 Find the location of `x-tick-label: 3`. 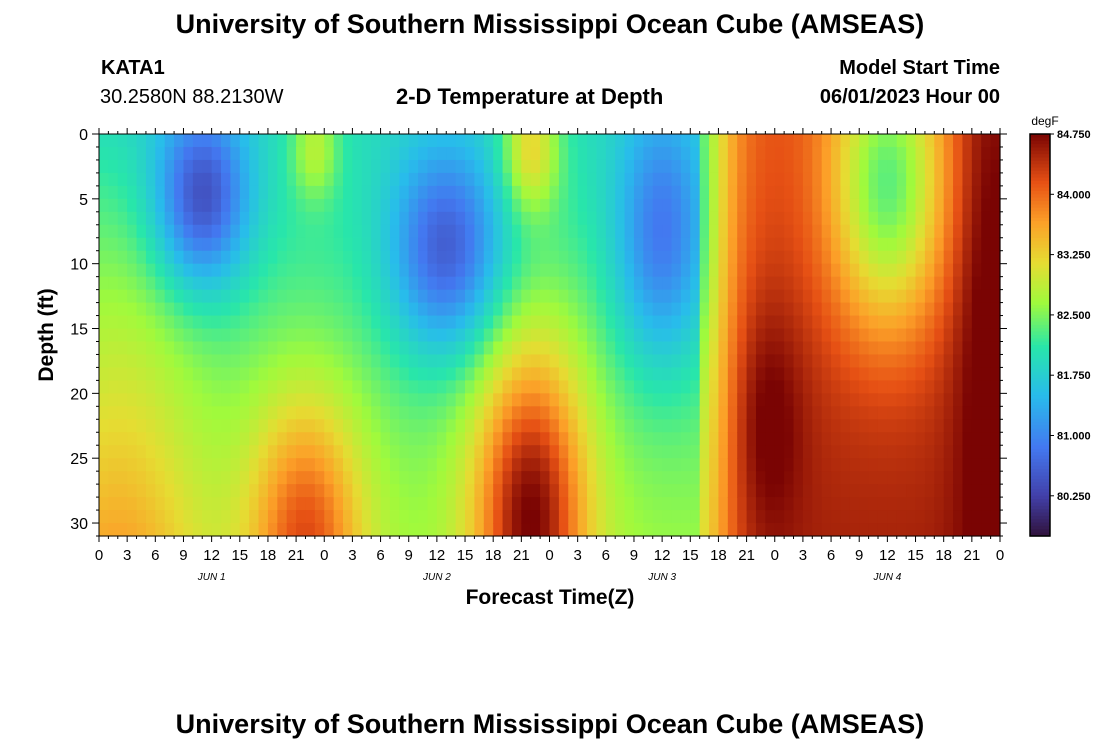

x-tick-label: 3 is located at coordinates (803, 555).